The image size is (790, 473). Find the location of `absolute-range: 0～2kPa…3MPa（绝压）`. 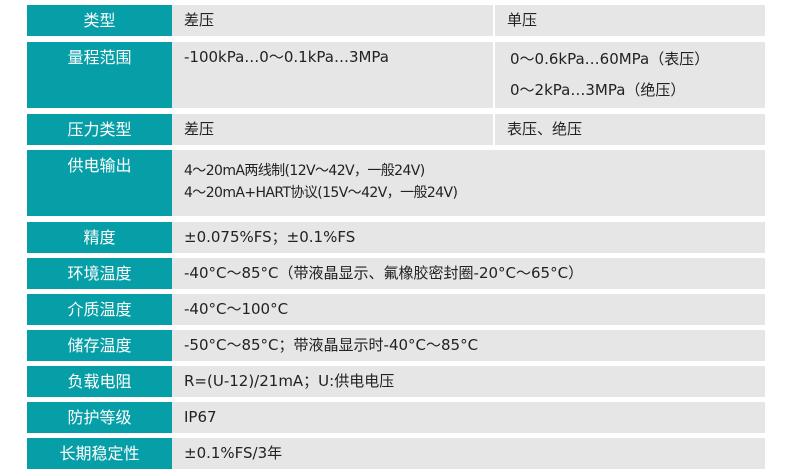

absolute-range: 0～2kPa…3MPa（绝压） is located at coordinates (598, 90).